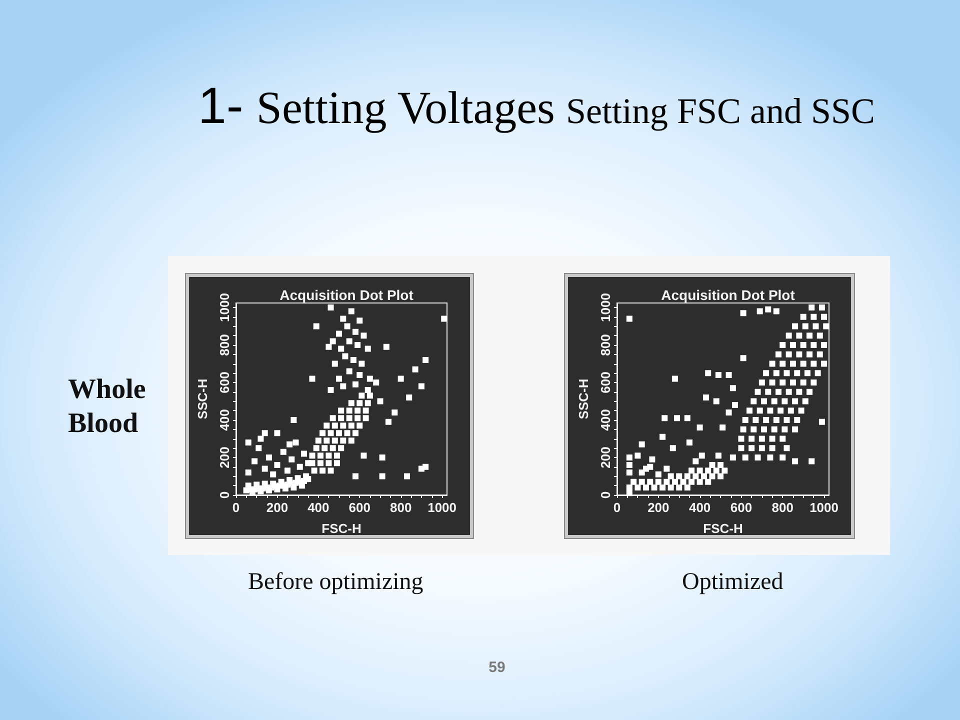  What do you see at coordinates (376, 105) in the screenshot?
I see `text: 1- Setting Voltages` at bounding box center [376, 105].